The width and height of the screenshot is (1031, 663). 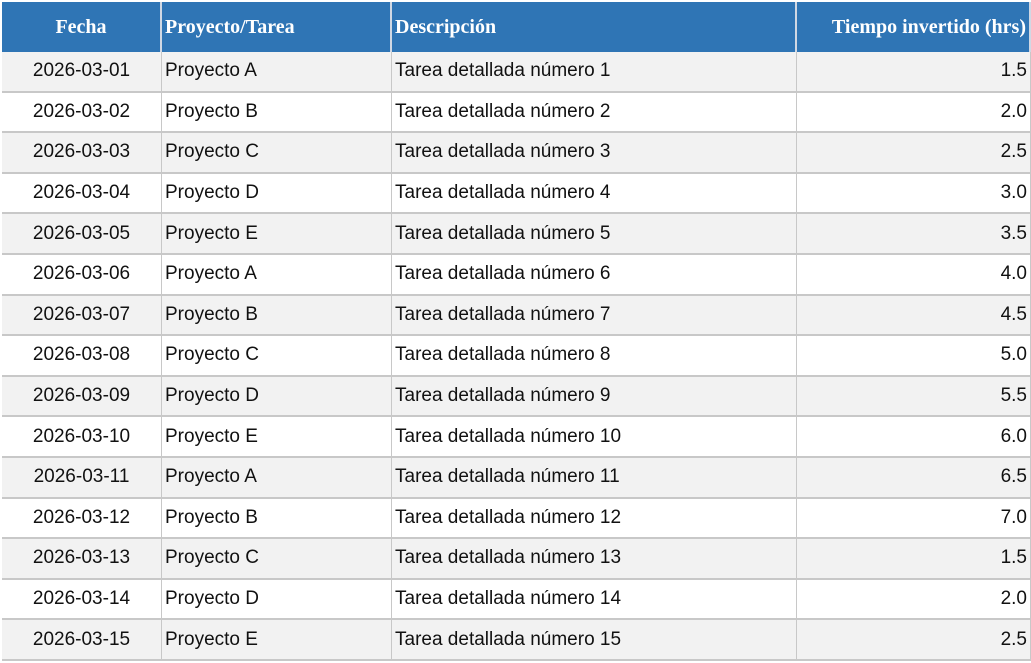 What do you see at coordinates (594, 316) in the screenshot?
I see `table-cell: Tarea detallada número 7` at bounding box center [594, 316].